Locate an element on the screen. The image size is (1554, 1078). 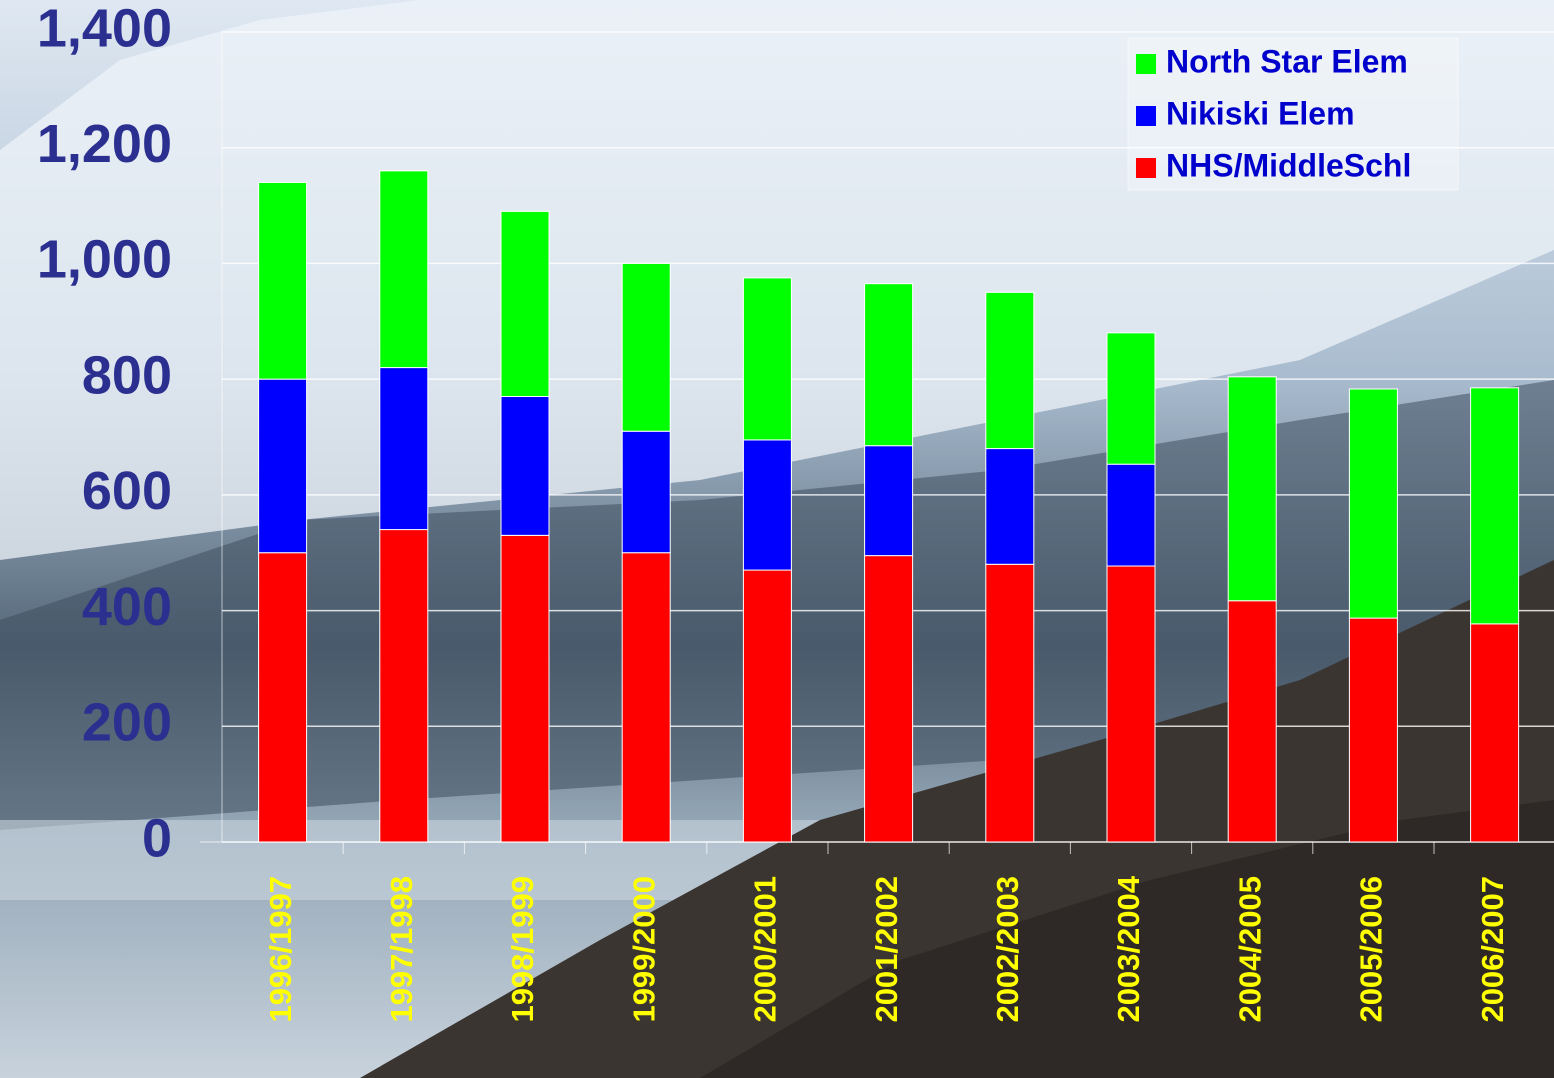
y-tick-label: 1,000 is located at coordinates (104, 260).